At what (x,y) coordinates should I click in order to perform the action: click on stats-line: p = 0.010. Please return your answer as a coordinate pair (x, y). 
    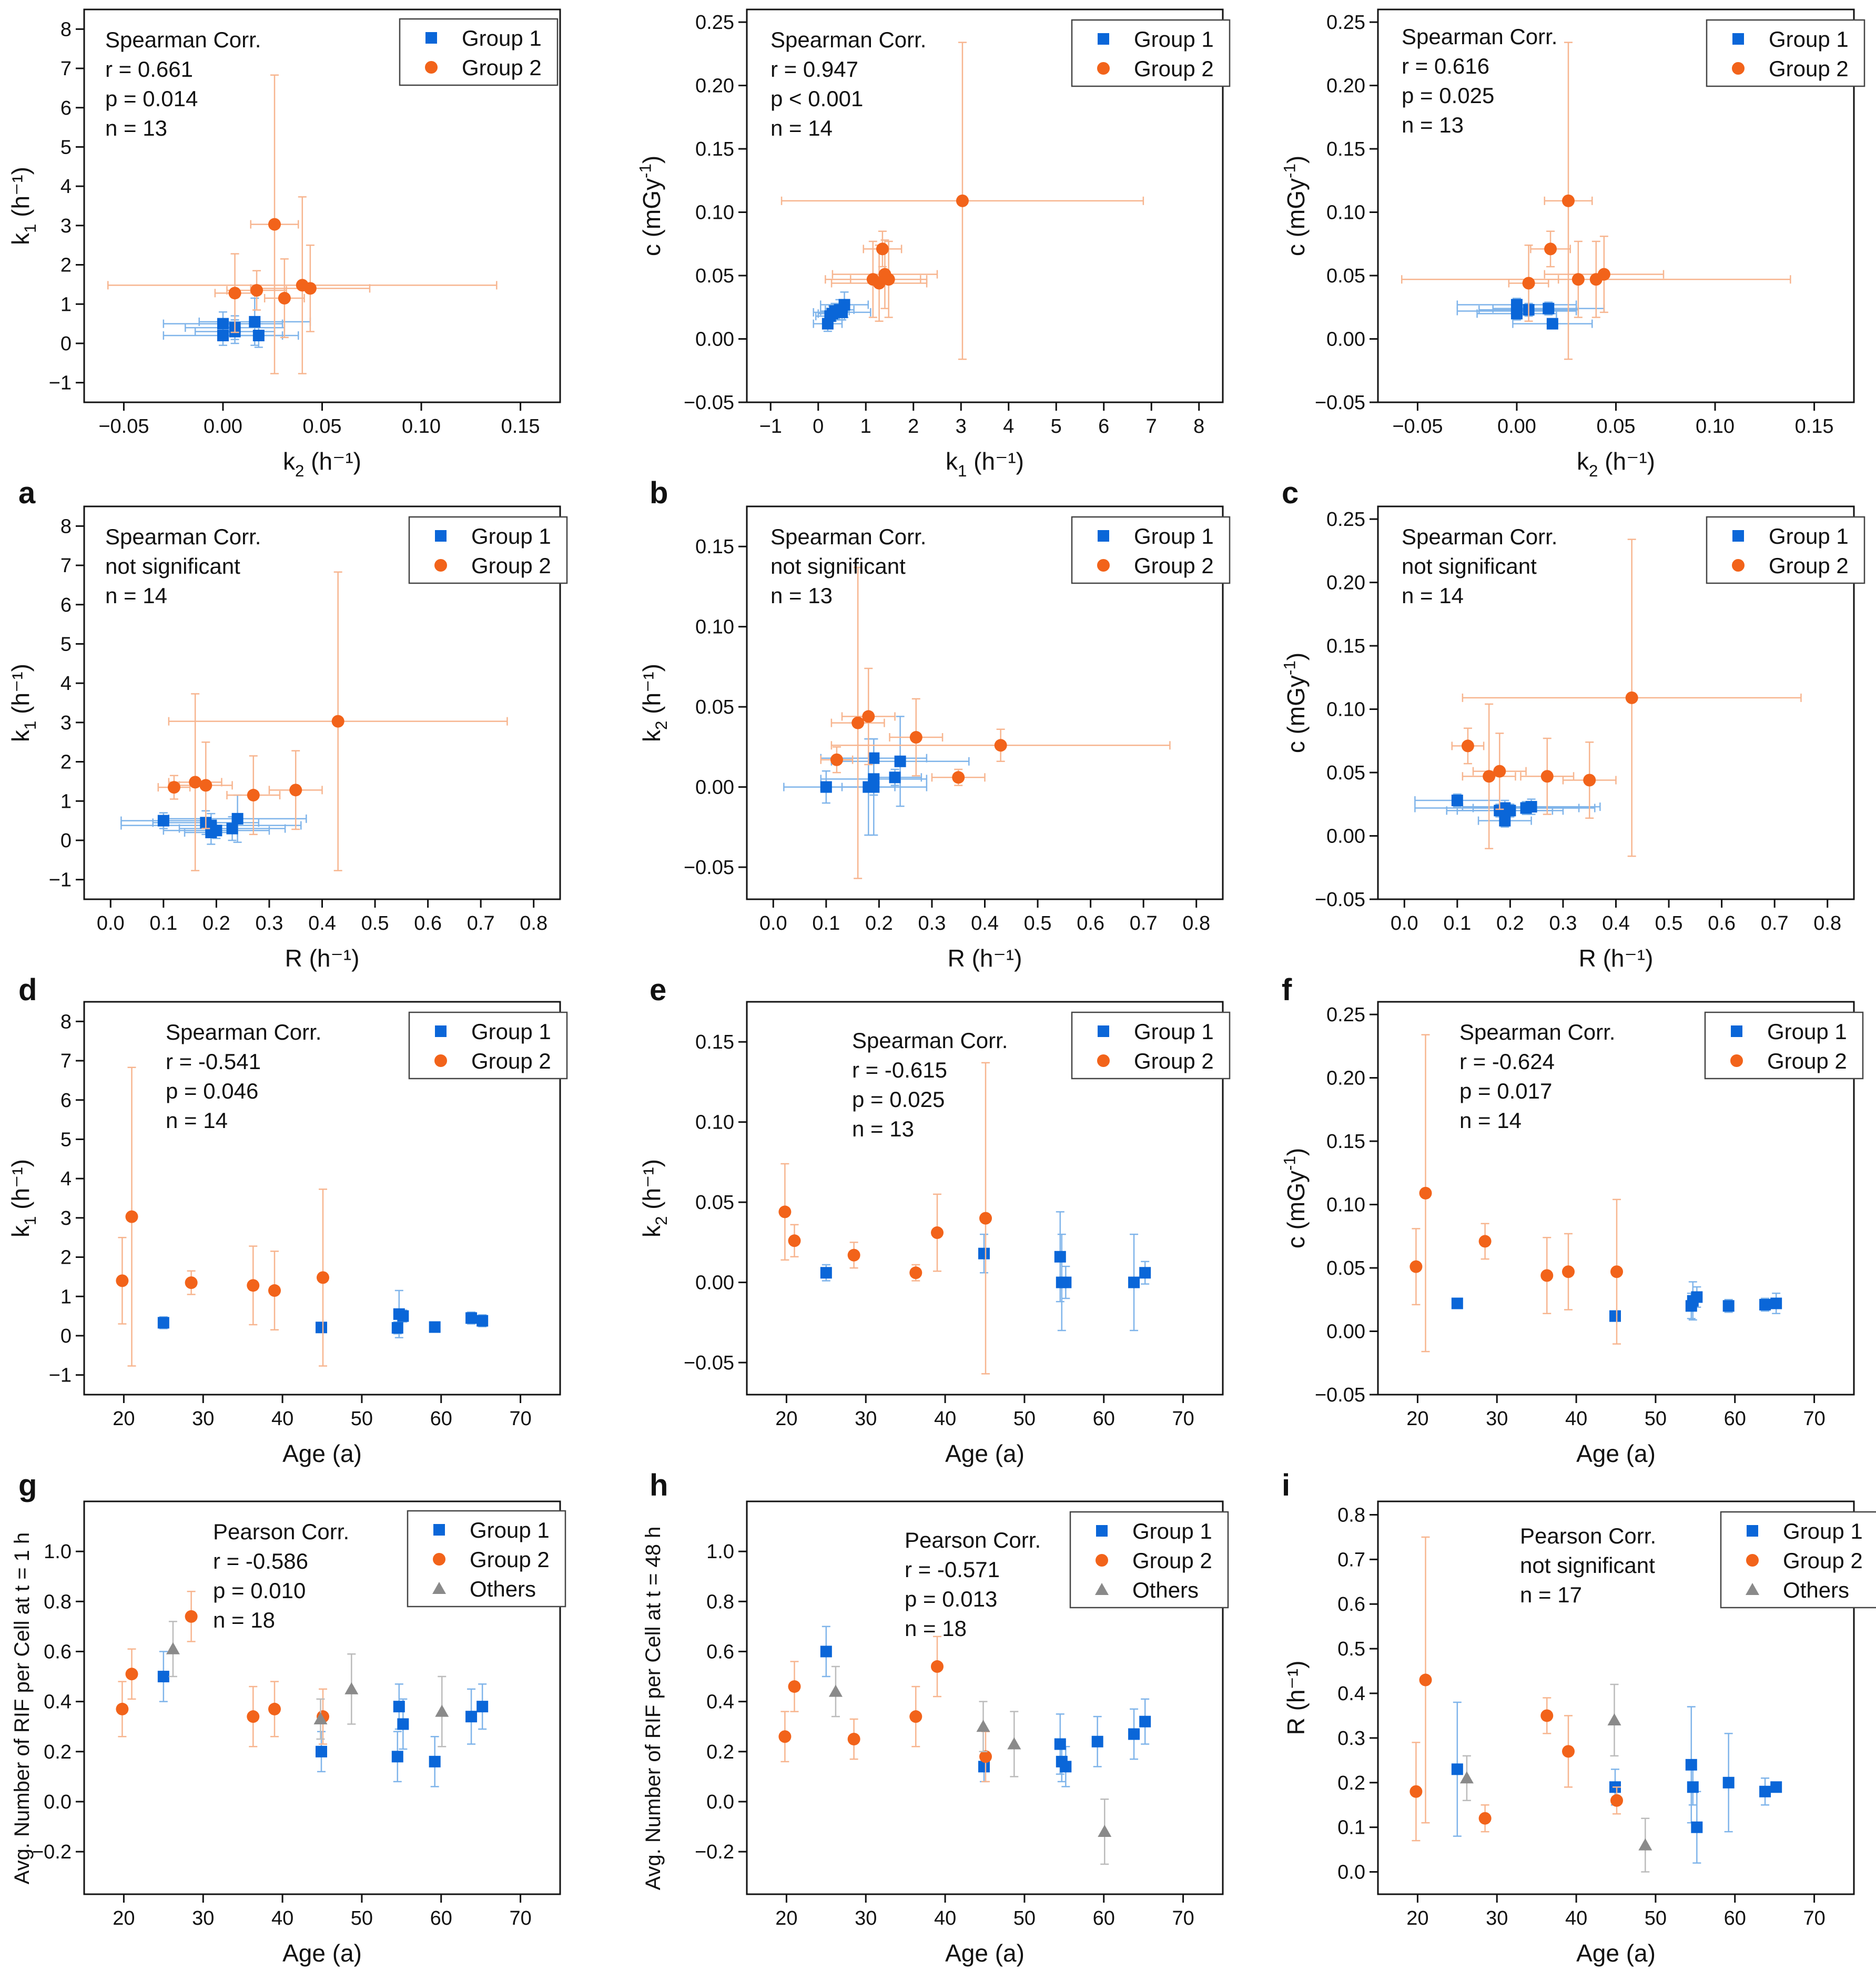
    Looking at the image, I should click on (259, 1590).